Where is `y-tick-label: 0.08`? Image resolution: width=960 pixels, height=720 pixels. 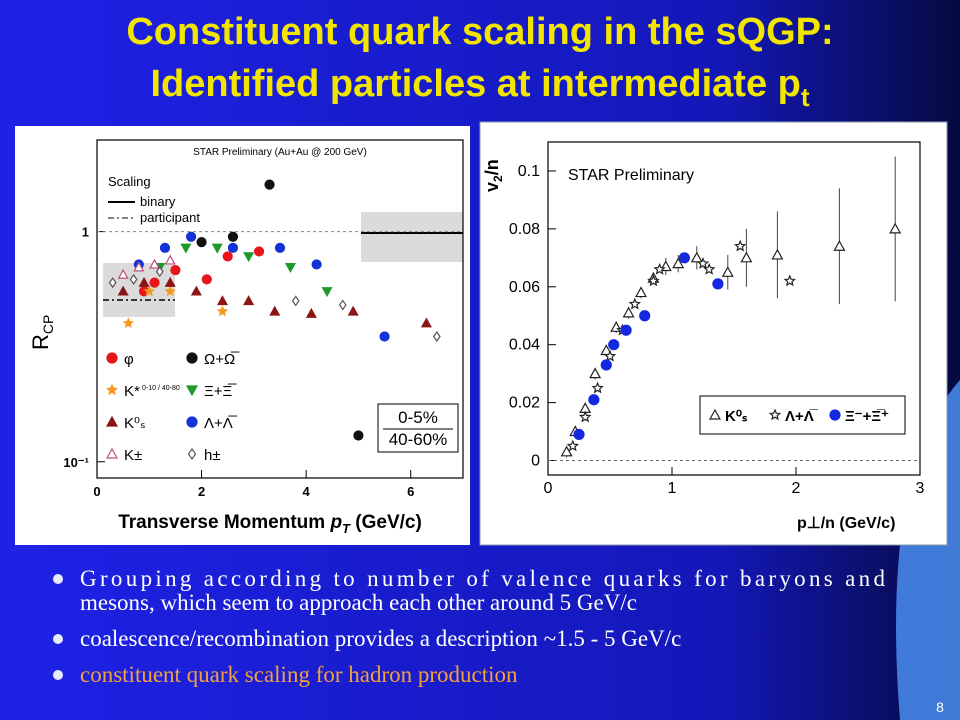 y-tick-label: 0.08 is located at coordinates (524, 229).